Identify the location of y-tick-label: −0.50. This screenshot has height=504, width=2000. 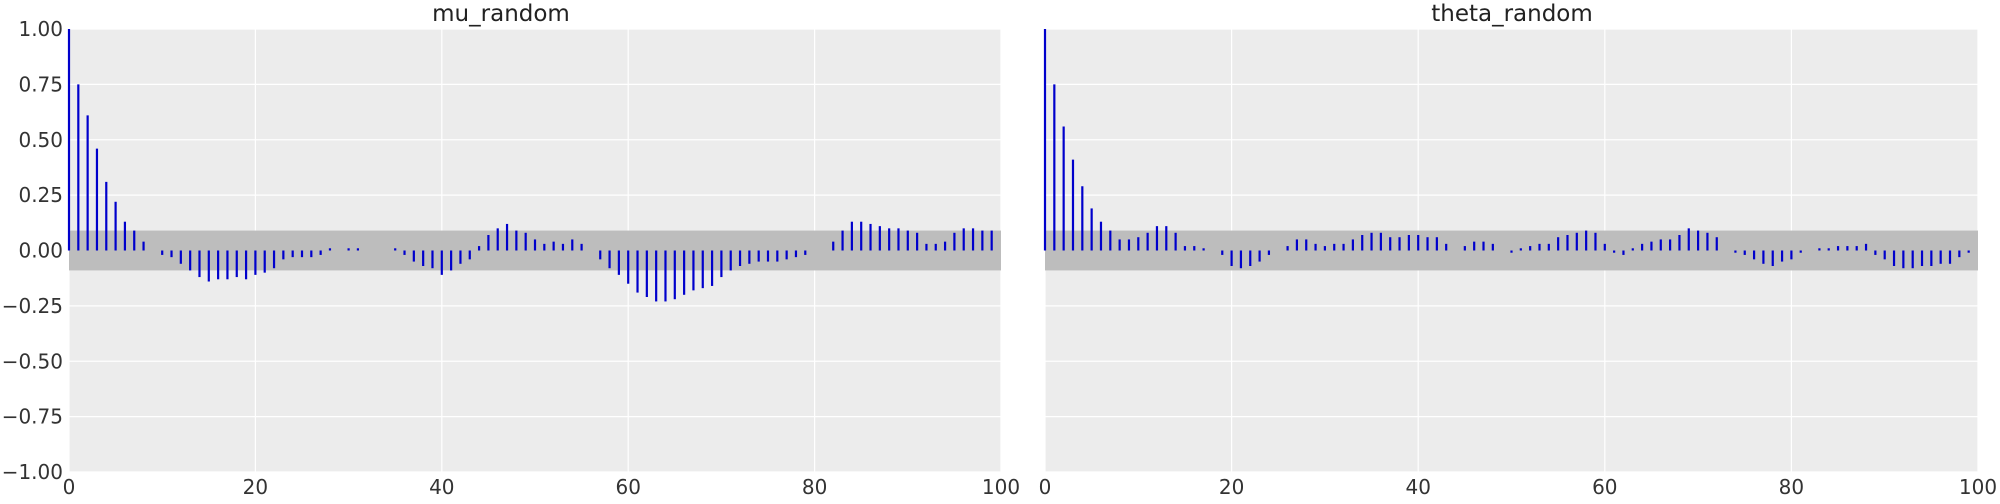
(32, 361).